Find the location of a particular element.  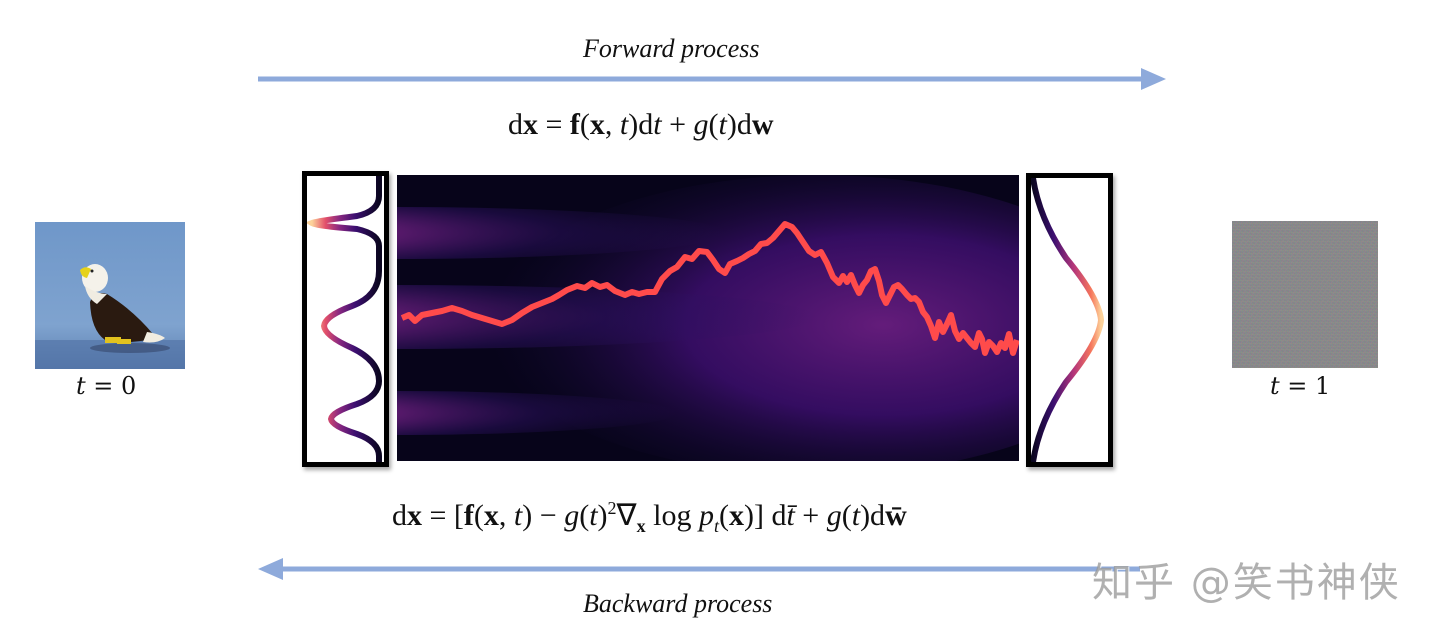

forward-arrow is located at coordinates (712, 79).